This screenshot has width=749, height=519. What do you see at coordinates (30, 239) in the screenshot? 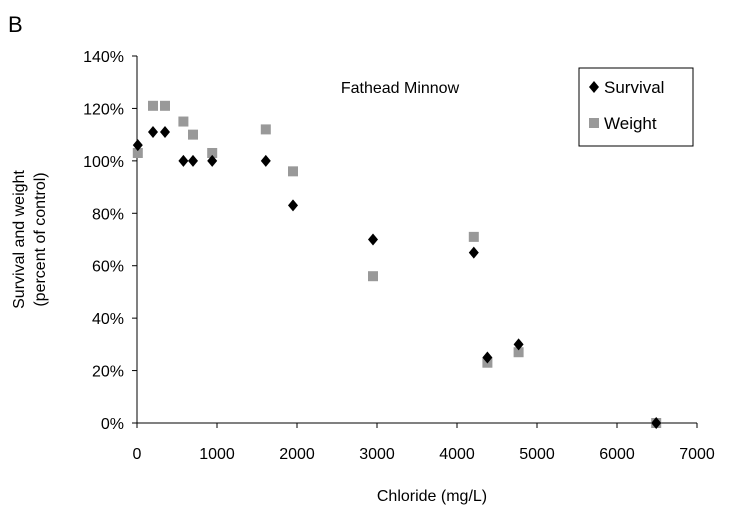
I see `y-axis-title: Survival and weight (percent of control)` at bounding box center [30, 239].